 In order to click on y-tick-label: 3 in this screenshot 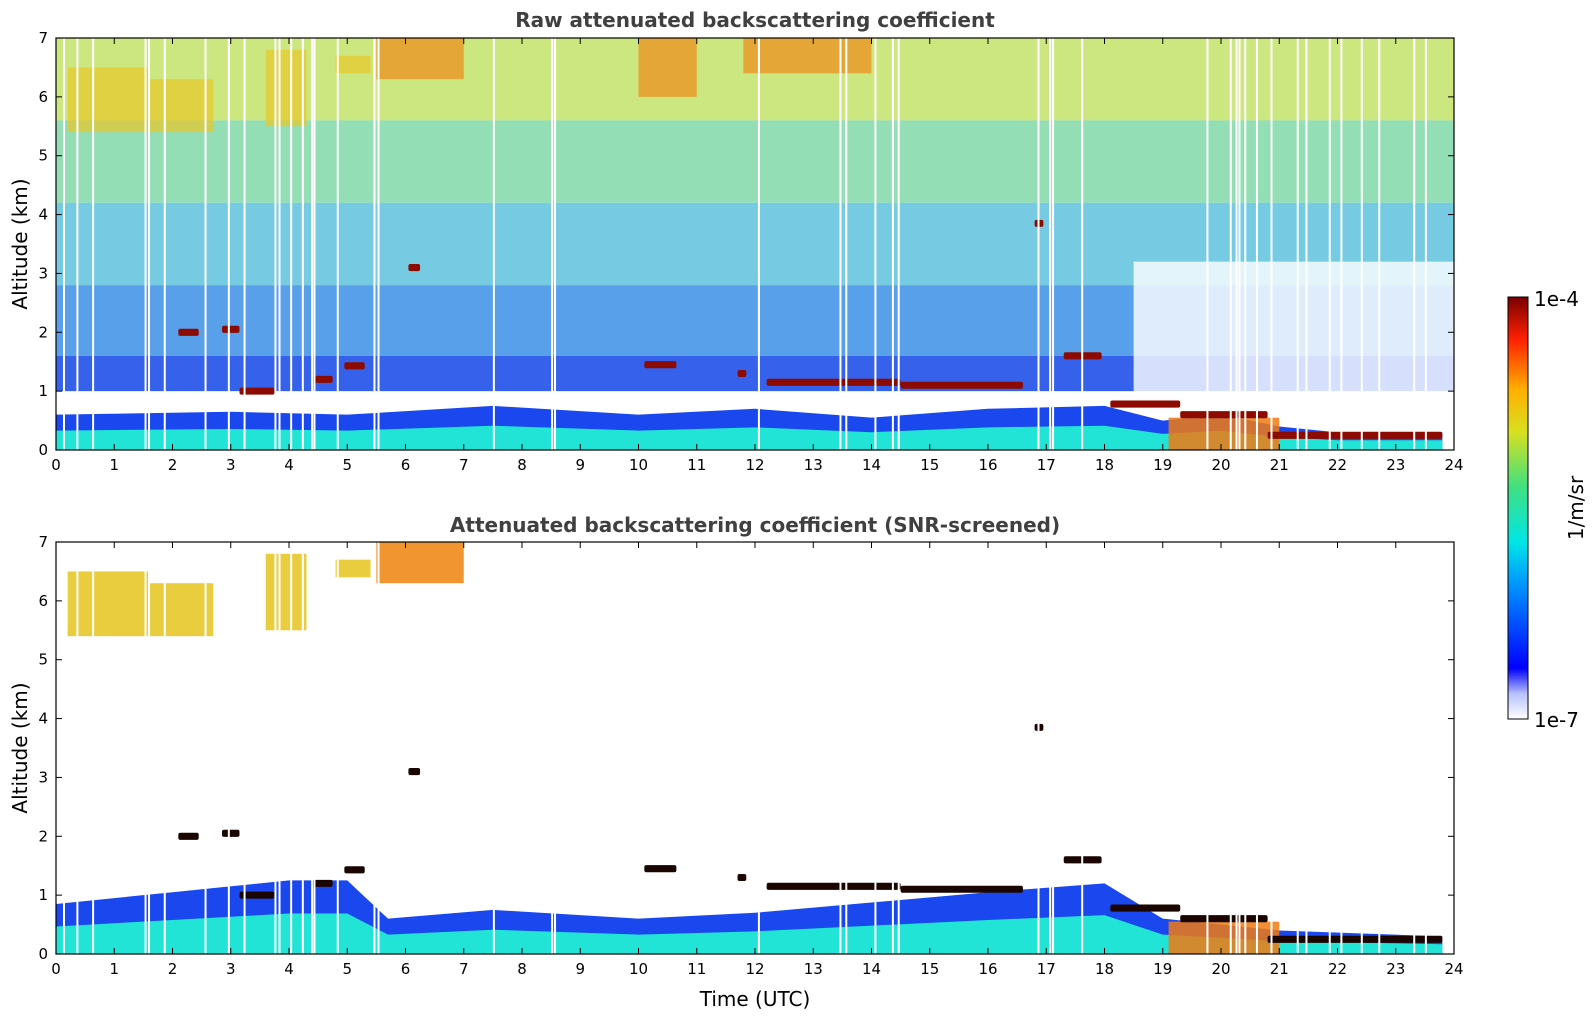, I will do `click(43, 273)`.